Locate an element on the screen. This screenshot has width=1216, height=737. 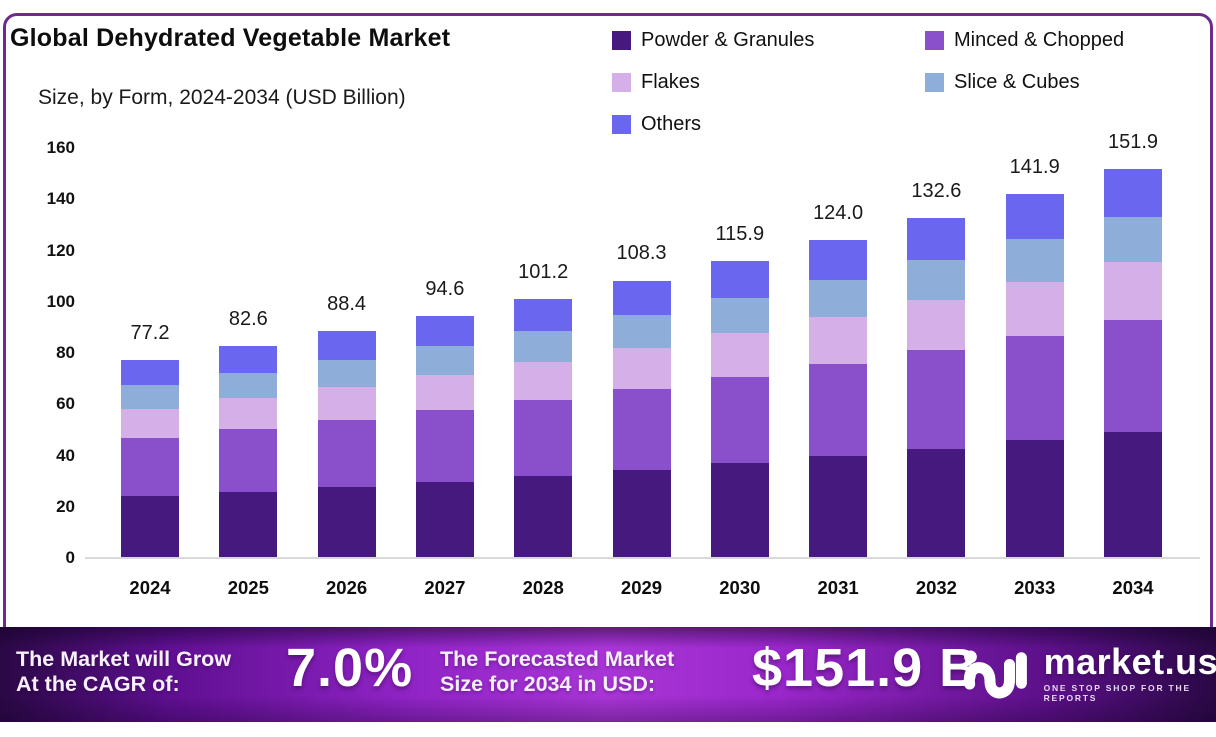
bar-total-label: 77.2 is located at coordinates (150, 333).